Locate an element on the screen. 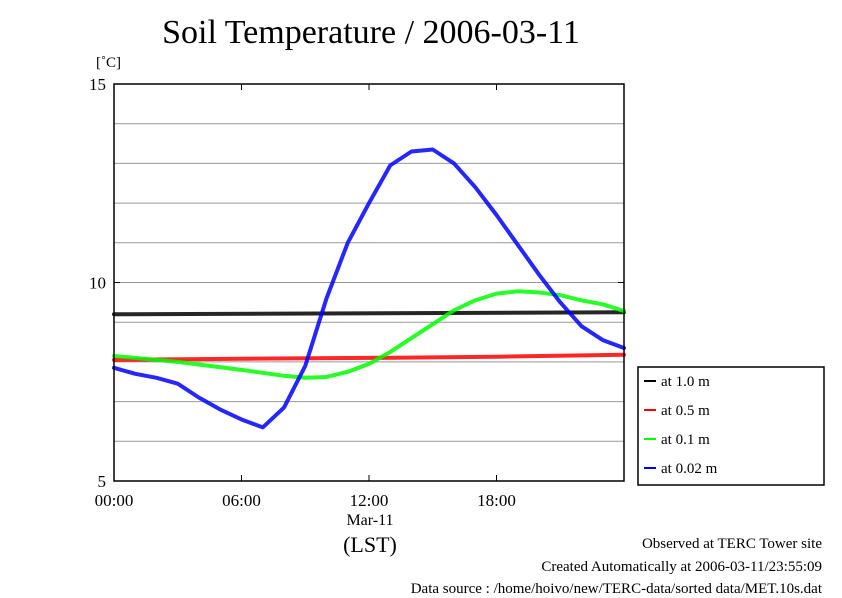 Image resolution: width=842 pixels, height=598 pixels. legend-label-1: at 0.5 m is located at coordinates (685, 411).